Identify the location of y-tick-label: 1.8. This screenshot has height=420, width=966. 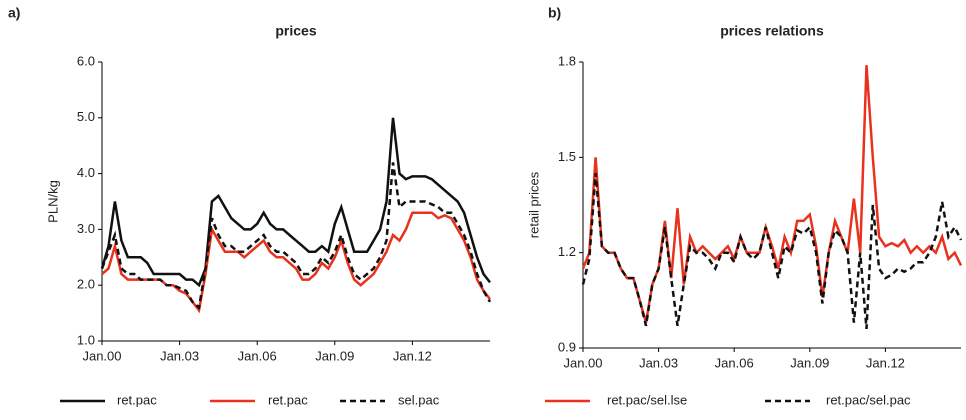
(567, 60).